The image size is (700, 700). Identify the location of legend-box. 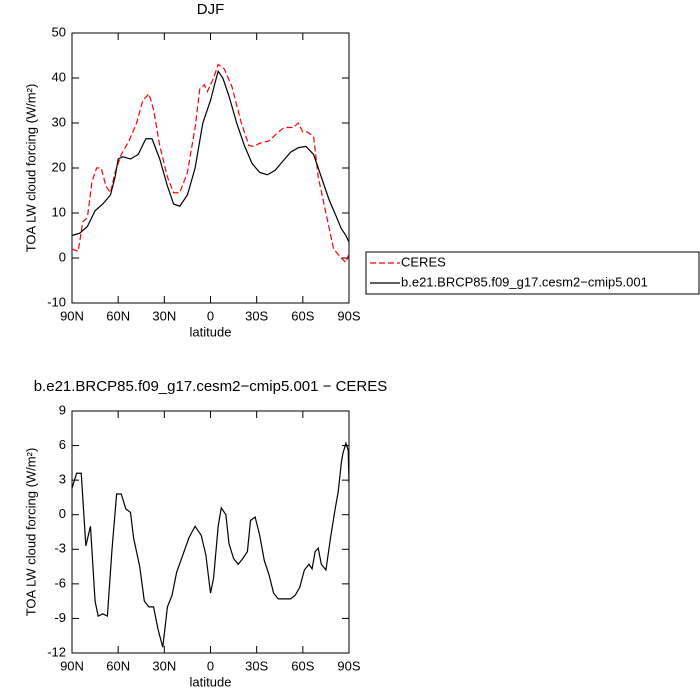
(532, 273).